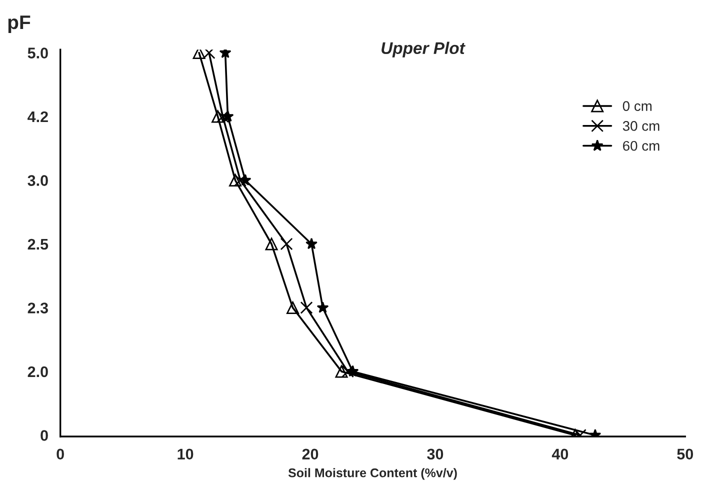 The width and height of the screenshot is (710, 496). What do you see at coordinates (310, 454) in the screenshot?
I see `x-tick-label: 20` at bounding box center [310, 454].